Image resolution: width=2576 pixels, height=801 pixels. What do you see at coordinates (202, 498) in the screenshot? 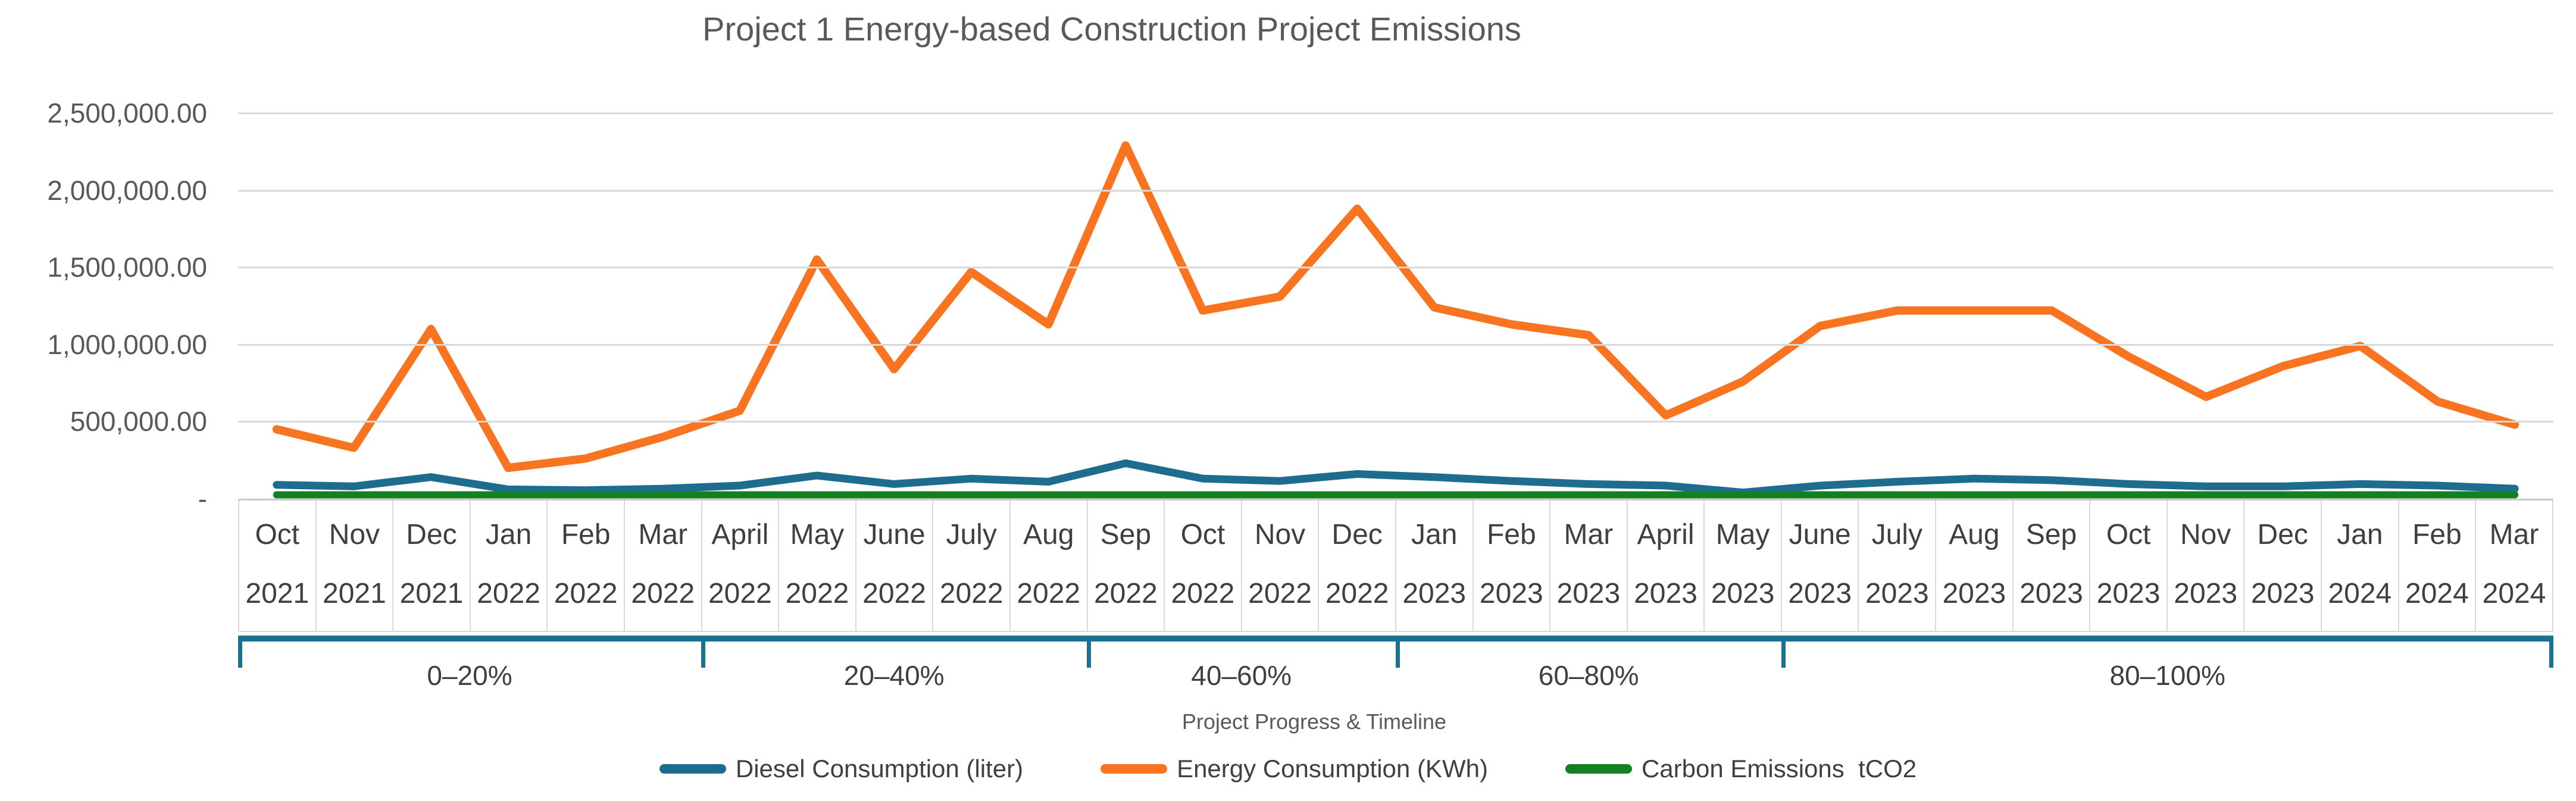
I see `y-tick-label: -` at bounding box center [202, 498].